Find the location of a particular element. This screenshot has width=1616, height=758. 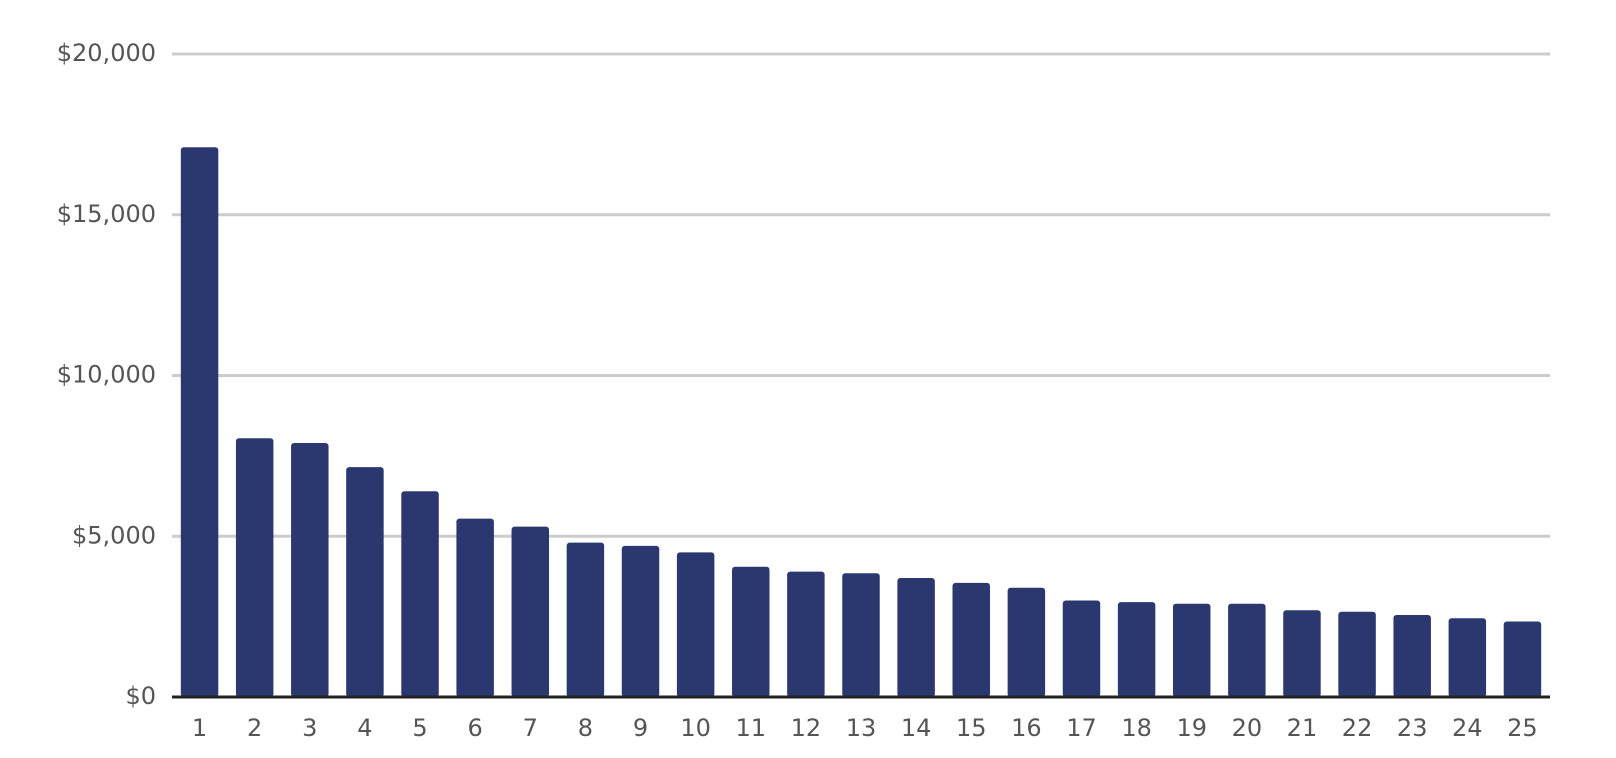

x-tick-label: 13 is located at coordinates (861, 728).